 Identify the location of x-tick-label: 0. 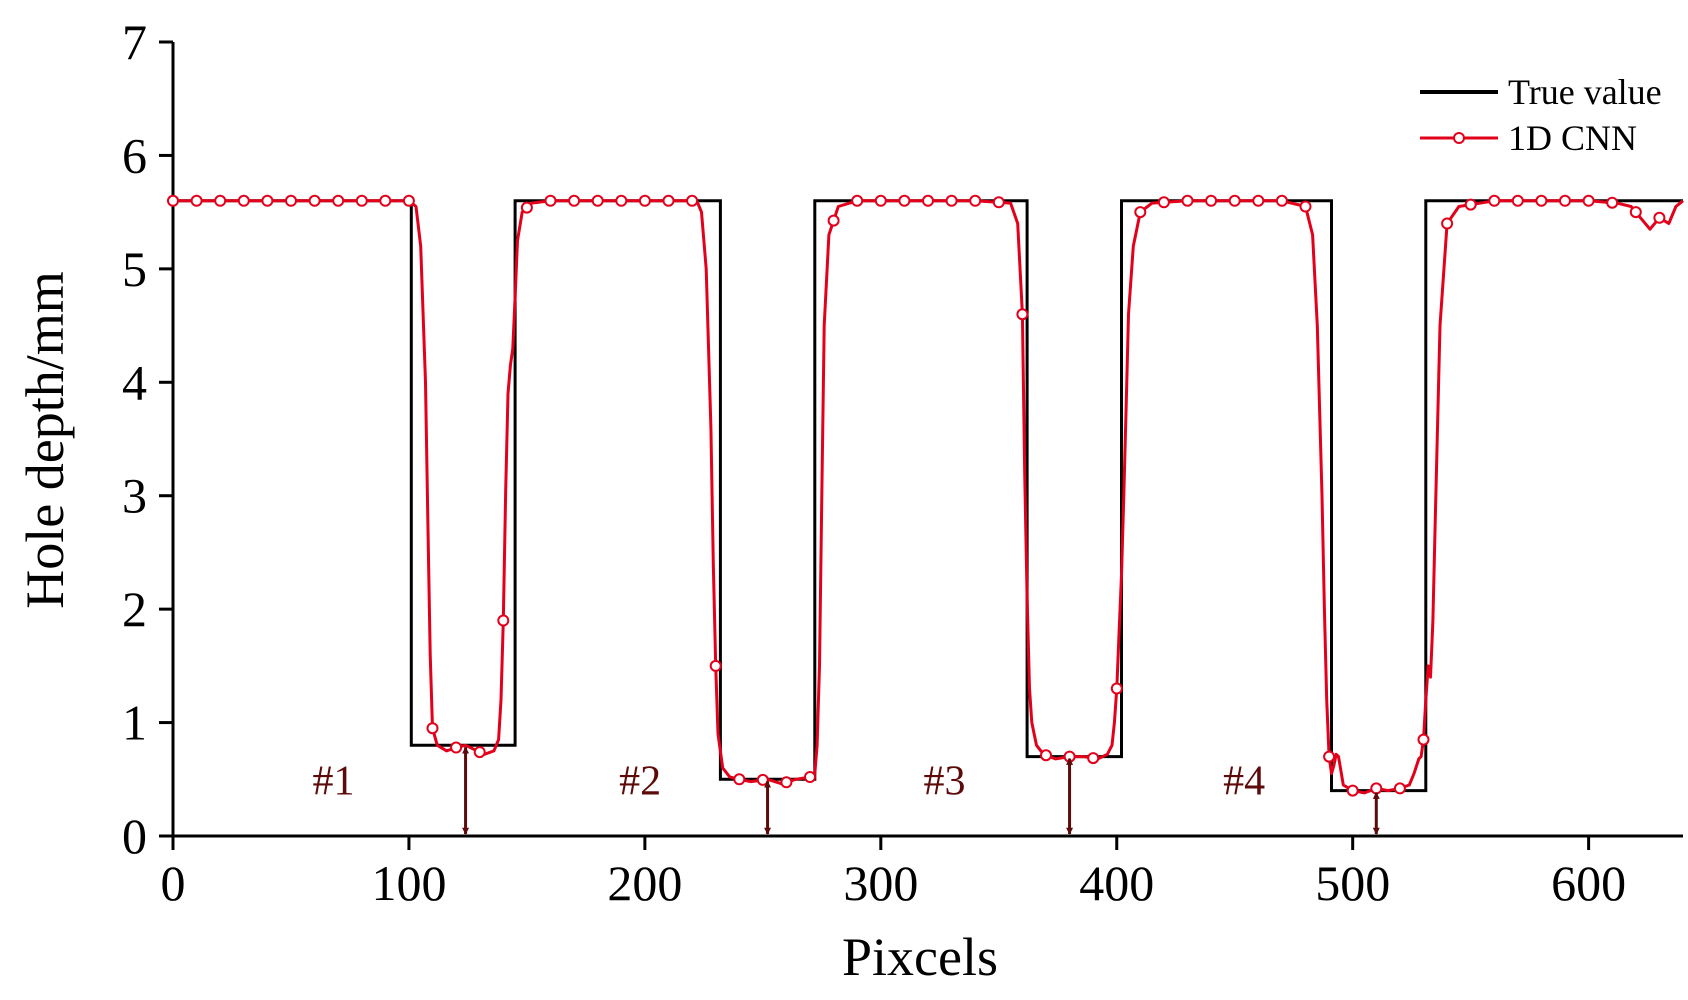
(173, 883).